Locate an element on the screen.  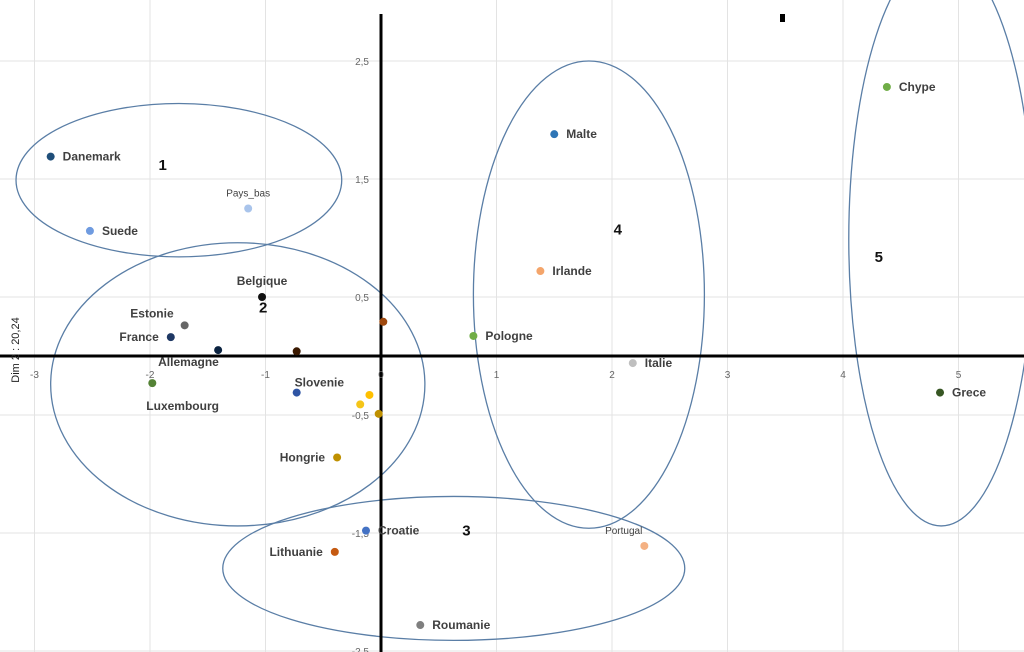
cluster-3-ellipse is located at coordinates (454, 568).